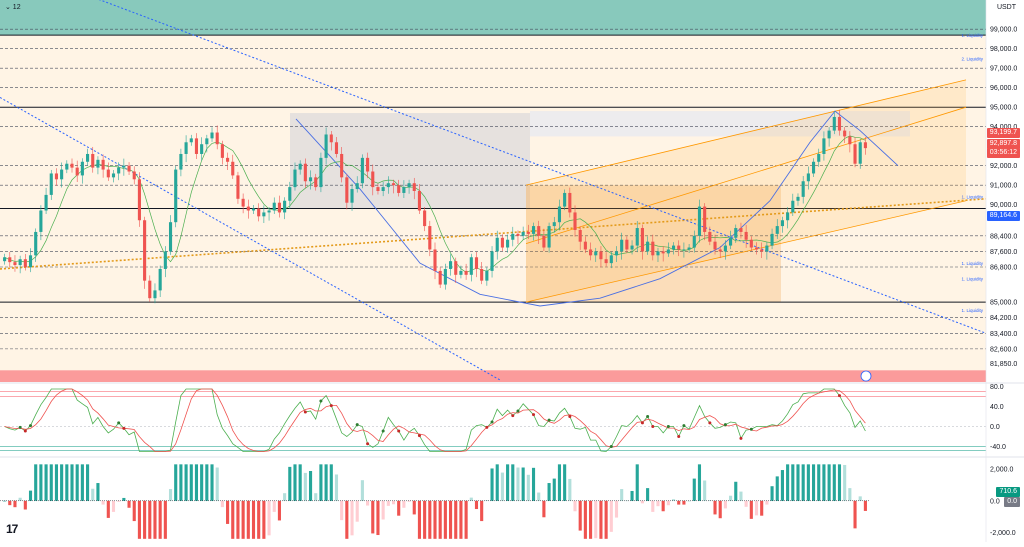  Describe the element at coordinates (866, 376) in the screenshot. I see `lightning-icon` at that location.